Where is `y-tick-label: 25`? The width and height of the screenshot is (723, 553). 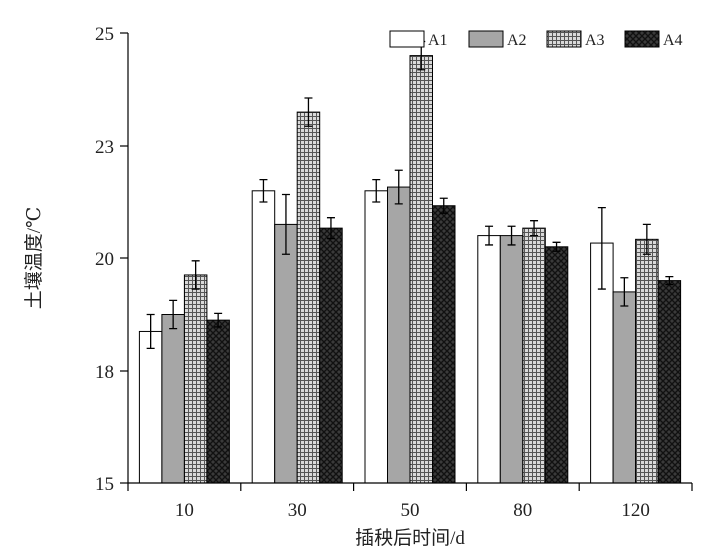 y-tick-label: 25 is located at coordinates (104, 34).